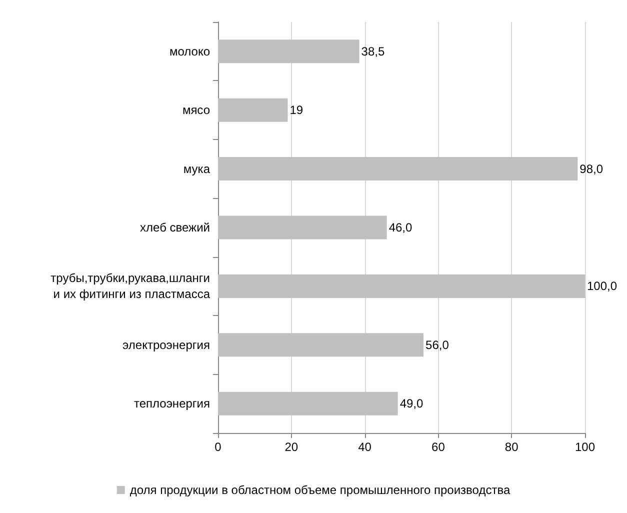  What do you see at coordinates (365, 447) in the screenshot?
I see `x-tick-label: 40` at bounding box center [365, 447].